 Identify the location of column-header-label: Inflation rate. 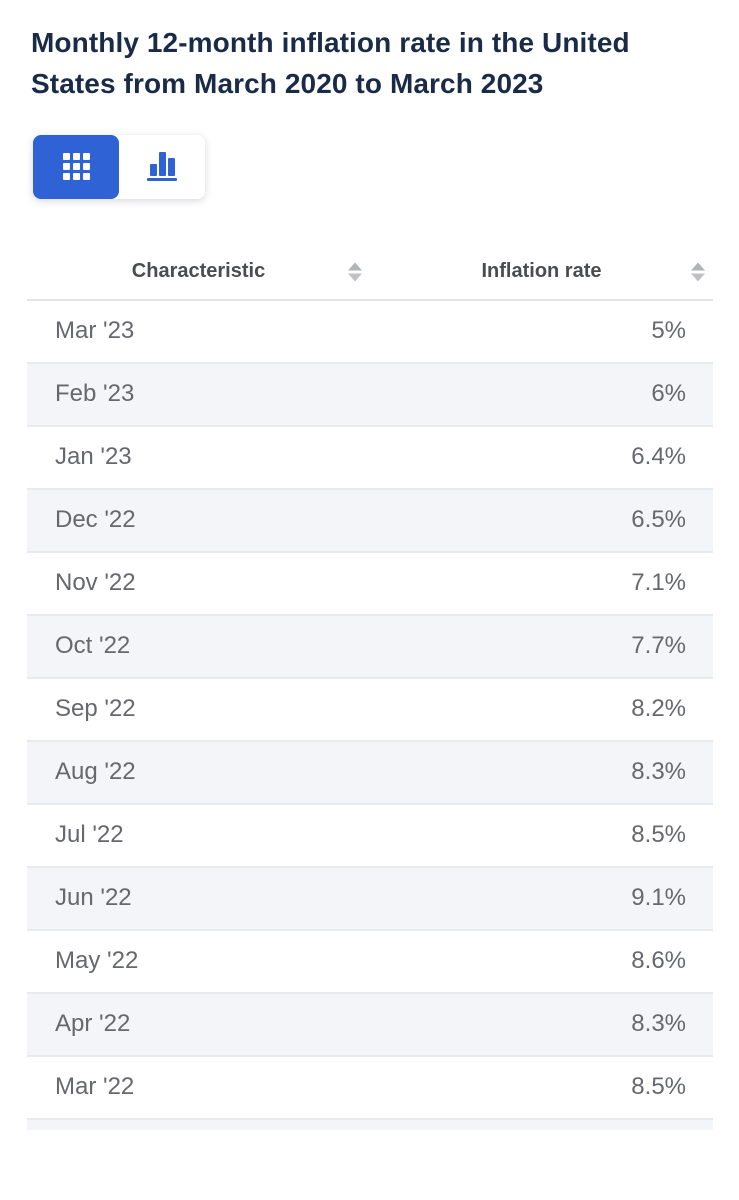
(541, 271).